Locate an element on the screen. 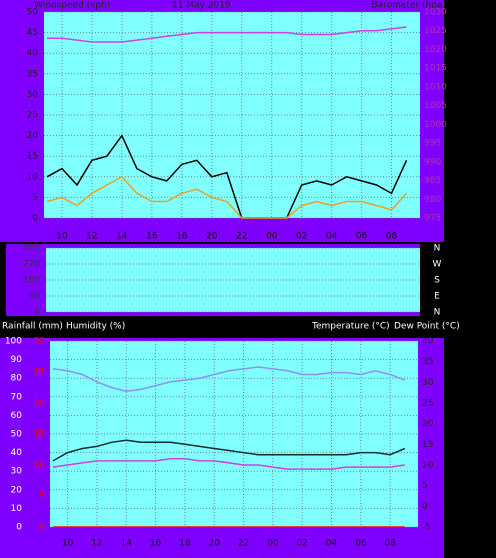  y3-tick-label: 25 is located at coordinates (39, 373).